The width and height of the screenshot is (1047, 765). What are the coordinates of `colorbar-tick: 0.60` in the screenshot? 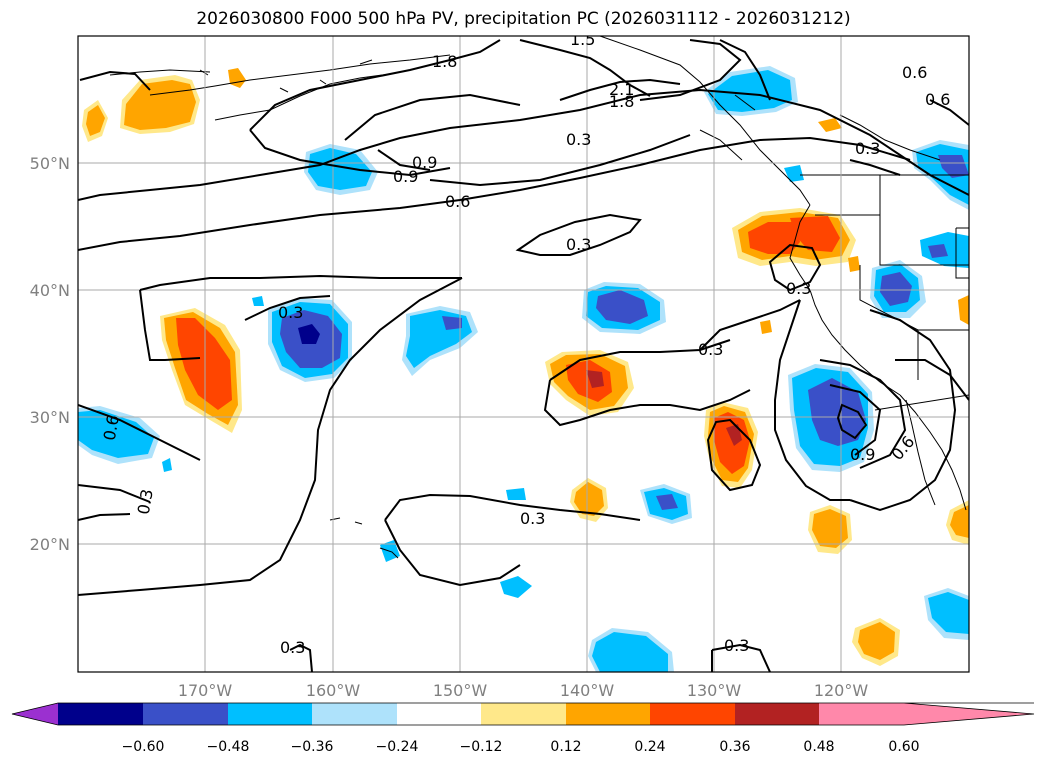 It's located at (903, 747).